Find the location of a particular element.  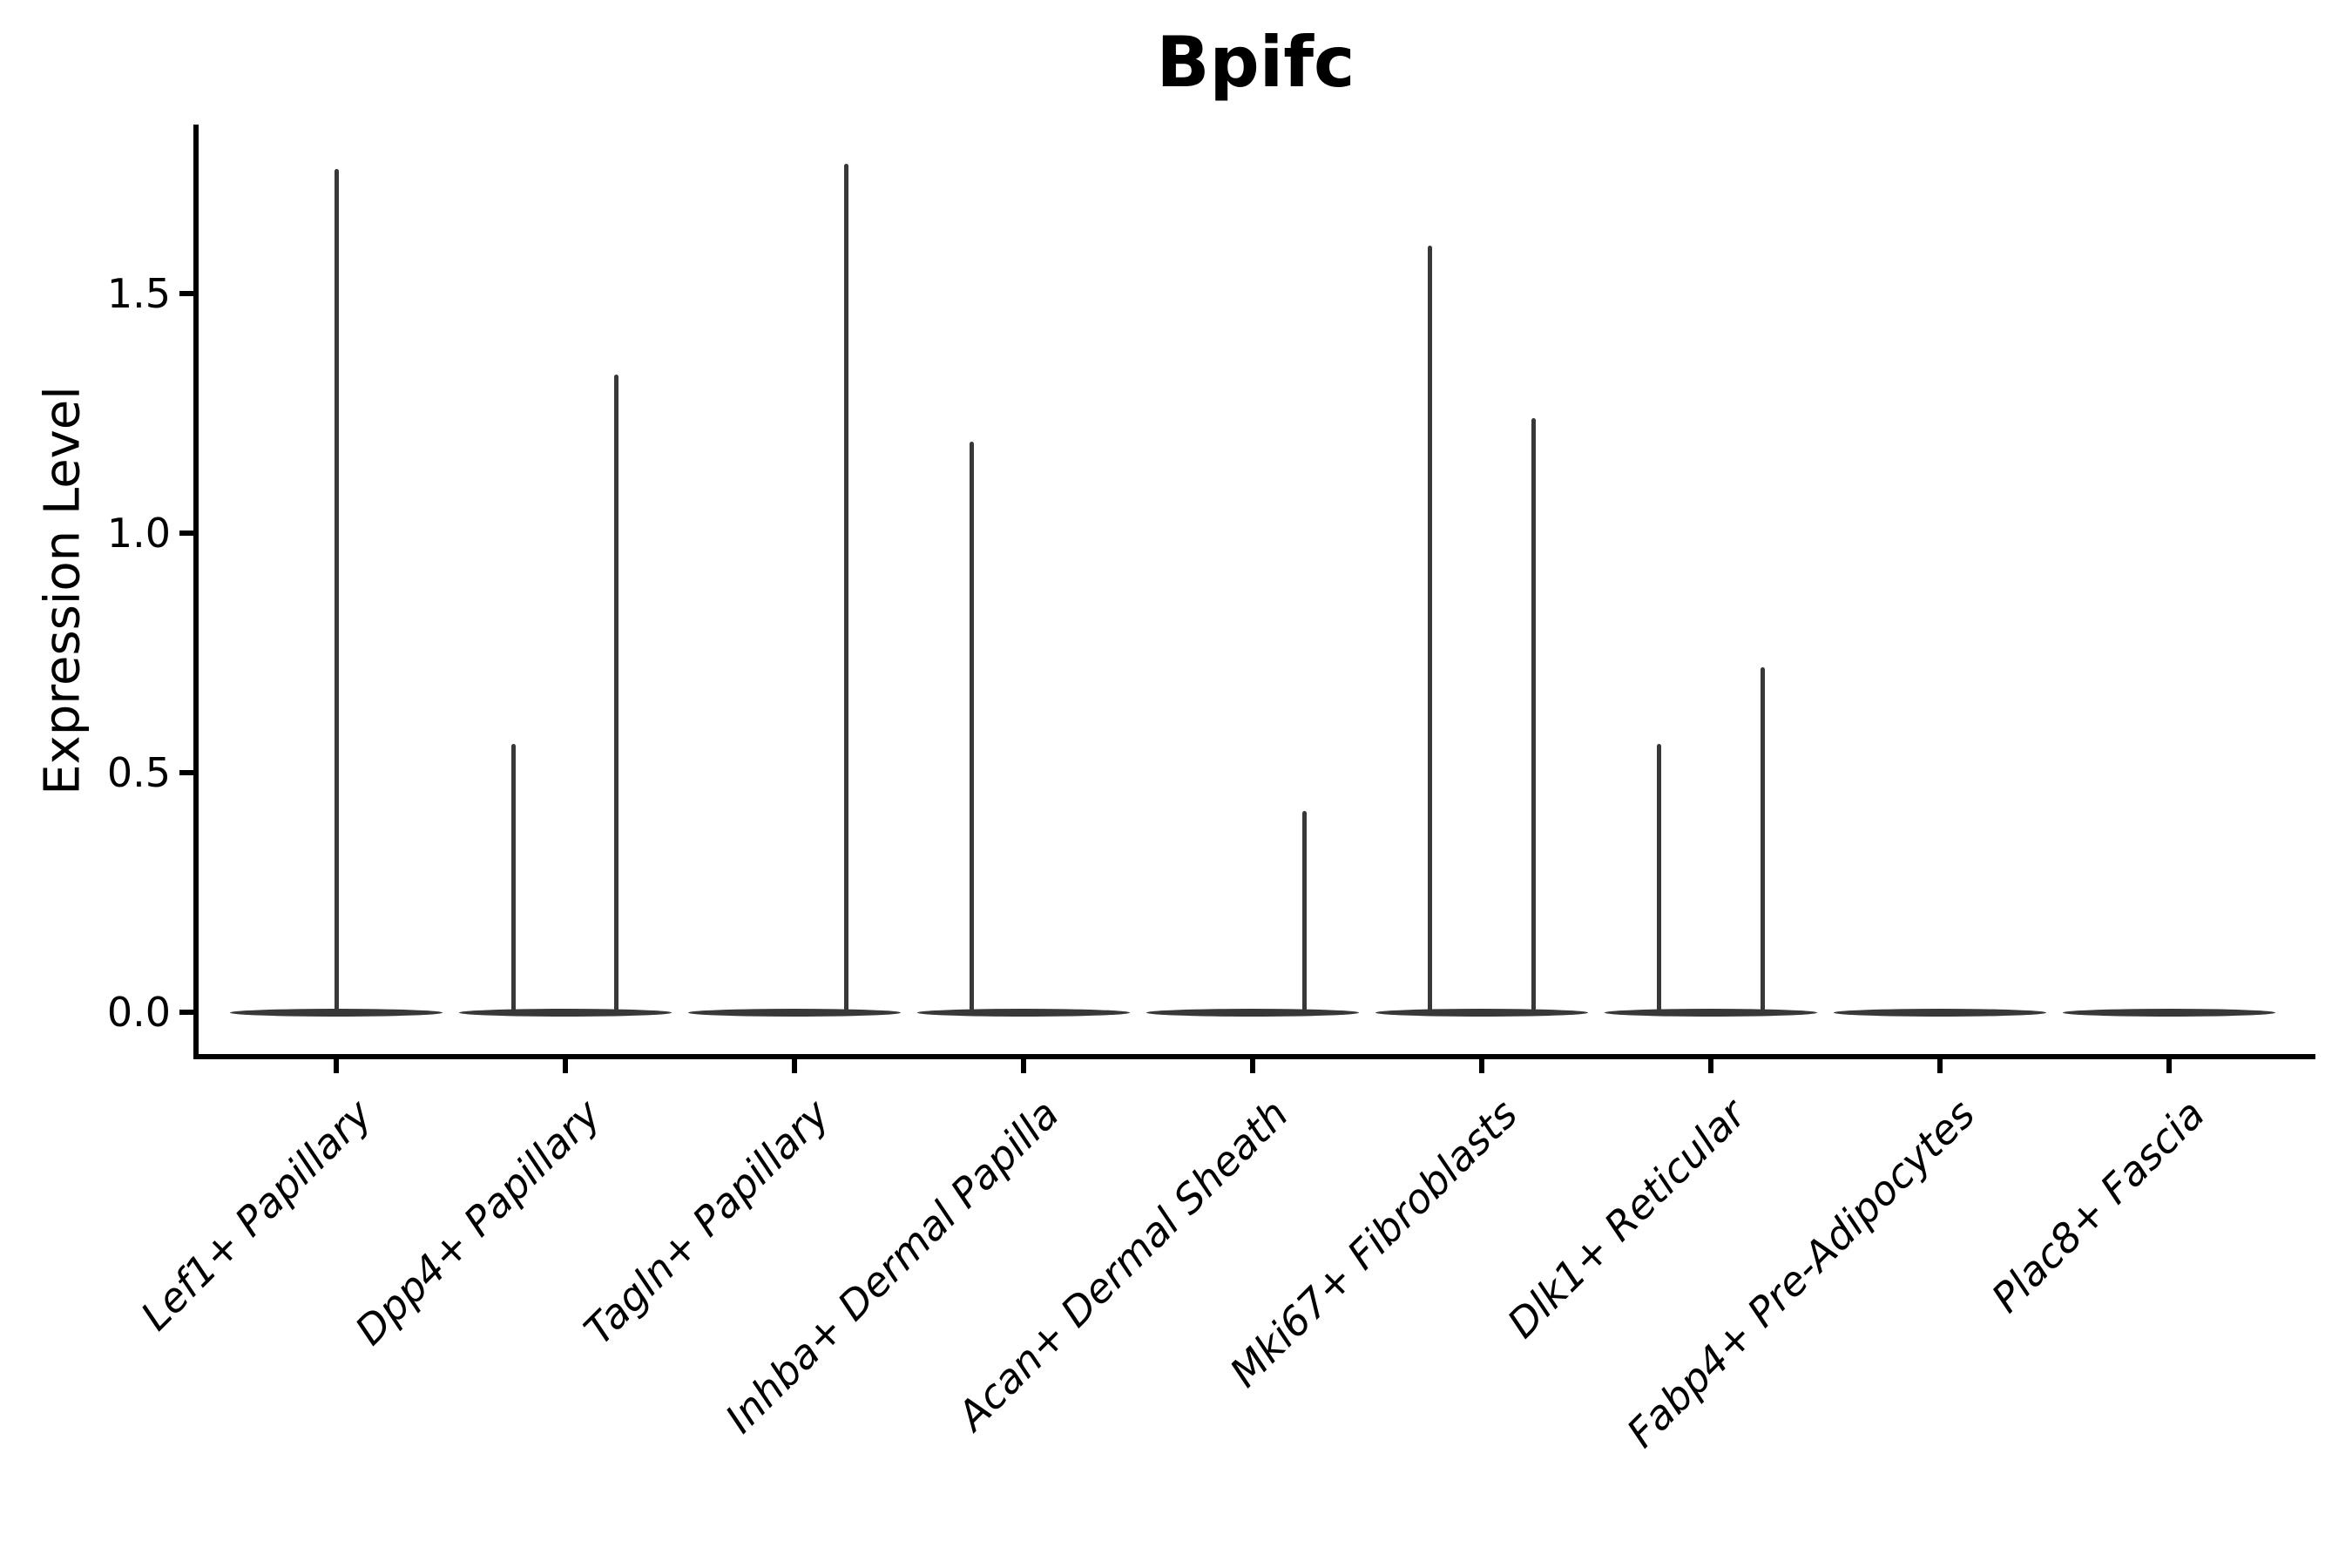

y-tick-label: 1.0 is located at coordinates (138, 533).